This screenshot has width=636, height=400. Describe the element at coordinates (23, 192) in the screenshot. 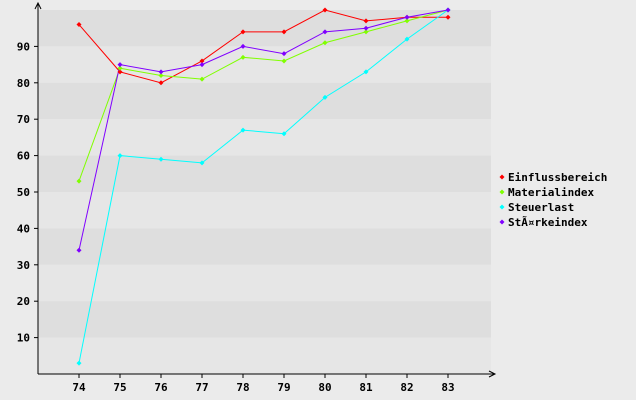

I see `y-tick-label: 50` at that location.